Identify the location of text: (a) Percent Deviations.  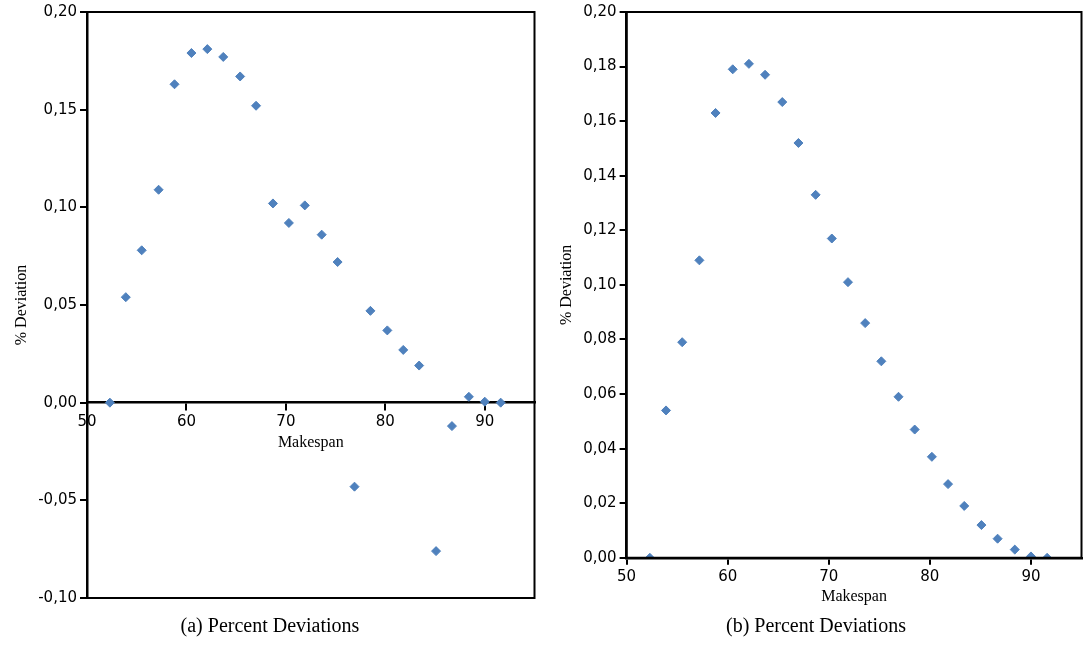
(270, 625).